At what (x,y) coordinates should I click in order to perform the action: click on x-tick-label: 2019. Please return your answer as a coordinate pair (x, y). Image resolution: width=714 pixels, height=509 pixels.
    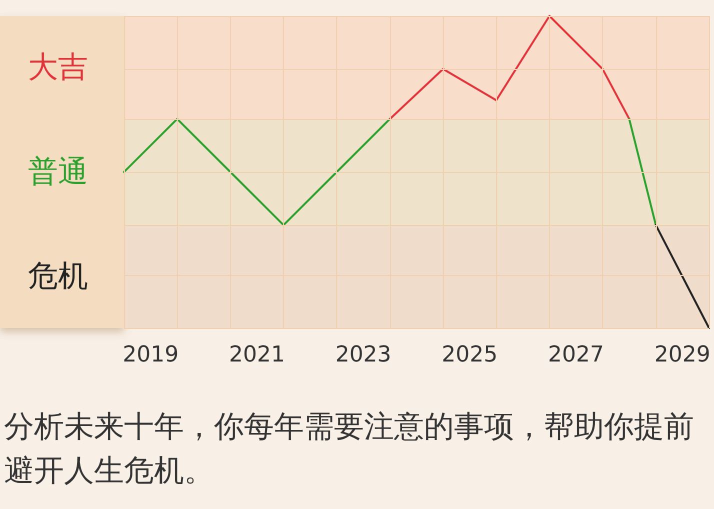
    Looking at the image, I should click on (150, 355).